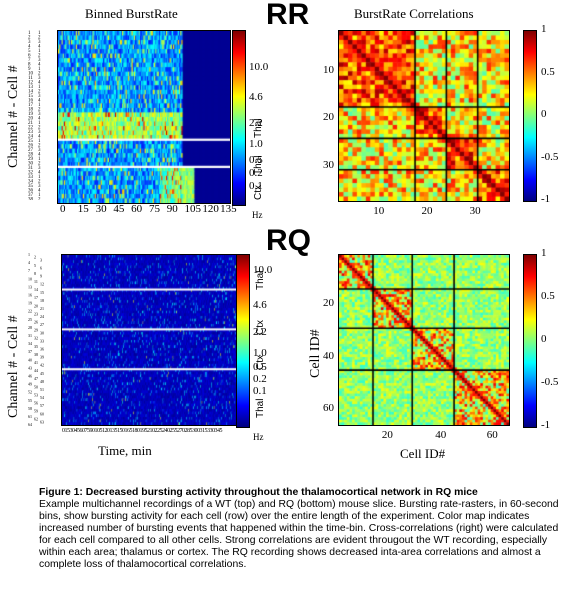  I want to click on channel-label: 56, so click(36, 403).